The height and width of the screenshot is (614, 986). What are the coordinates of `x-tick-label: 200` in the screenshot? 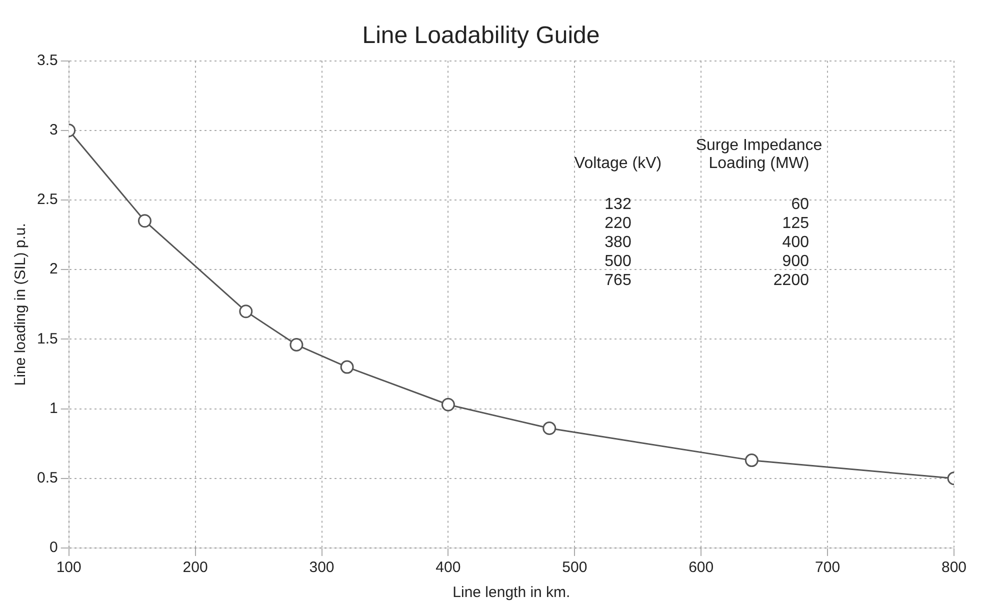 It's located at (195, 567).